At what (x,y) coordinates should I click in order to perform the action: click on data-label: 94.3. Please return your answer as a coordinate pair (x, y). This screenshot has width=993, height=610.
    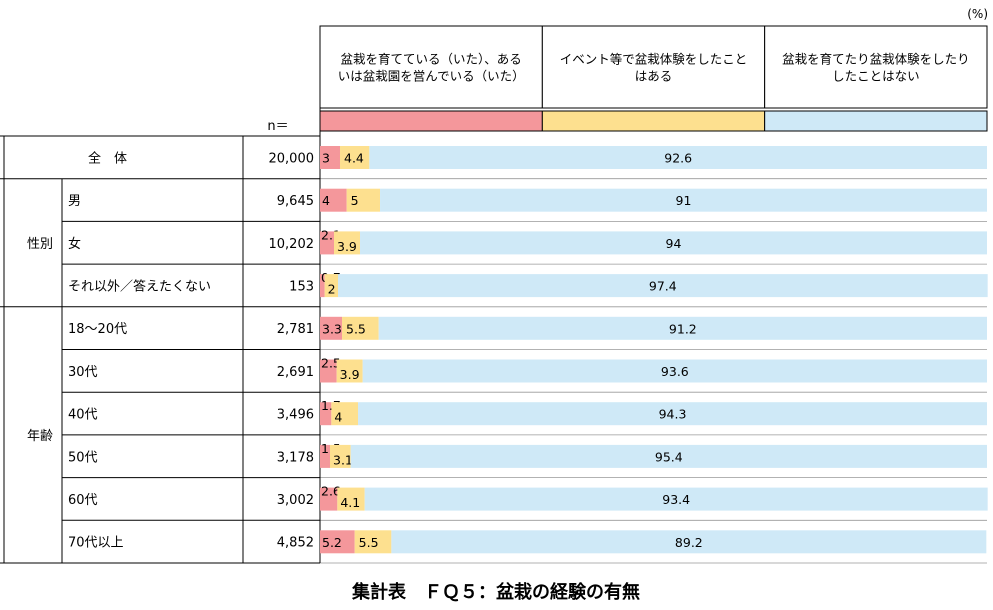
    Looking at the image, I should click on (673, 414).